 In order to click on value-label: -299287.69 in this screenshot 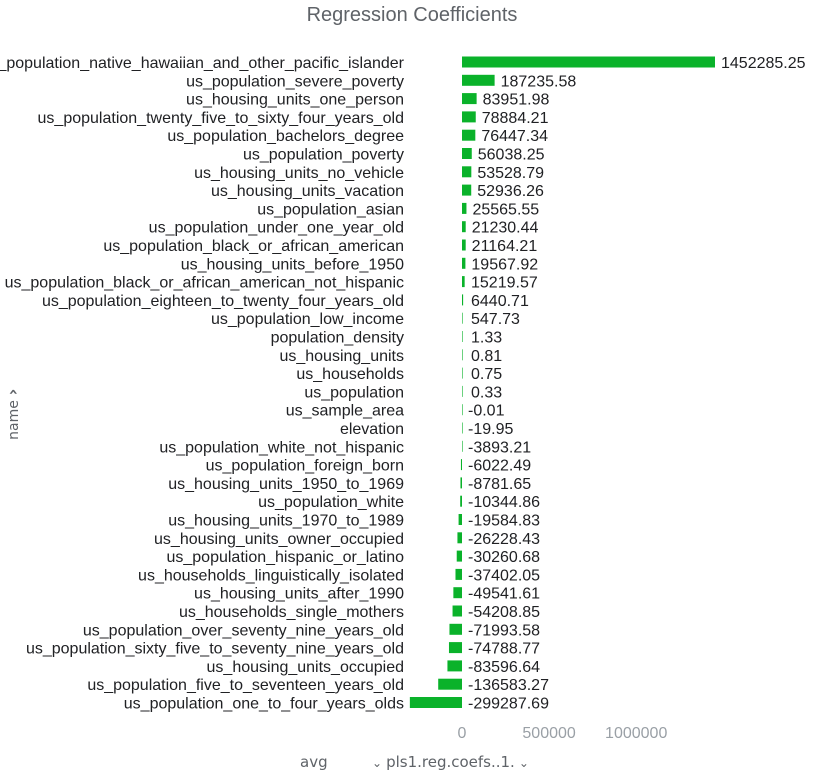, I will do `click(508, 704)`.